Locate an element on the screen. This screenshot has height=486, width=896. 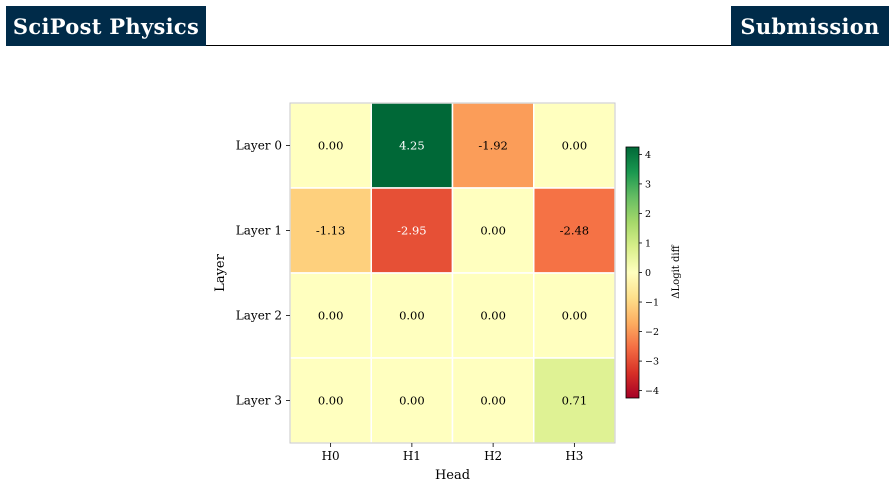
colorbar-tick-label: 2 is located at coordinates (648, 214).